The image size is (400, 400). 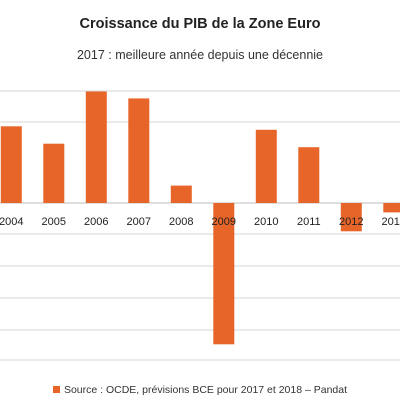 I want to click on category-label-2013: 2013, so click(x=391, y=222).